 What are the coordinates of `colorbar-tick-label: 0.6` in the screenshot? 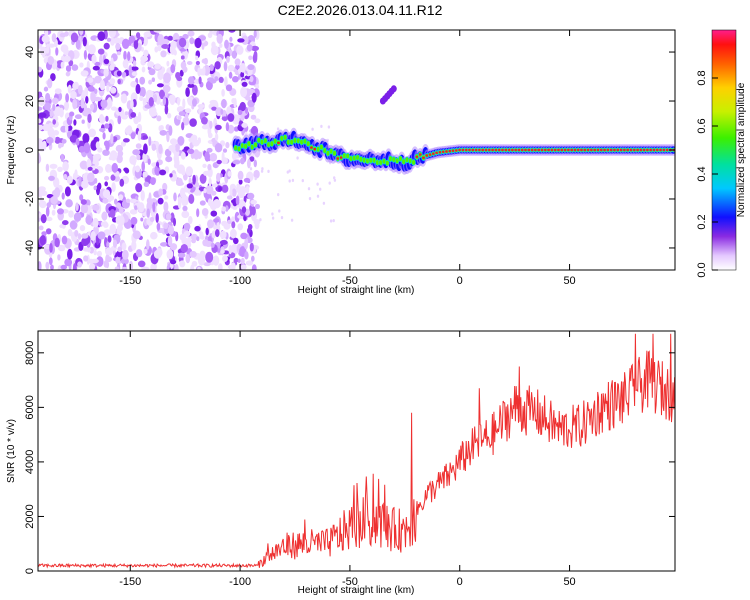 It's located at (702, 125).